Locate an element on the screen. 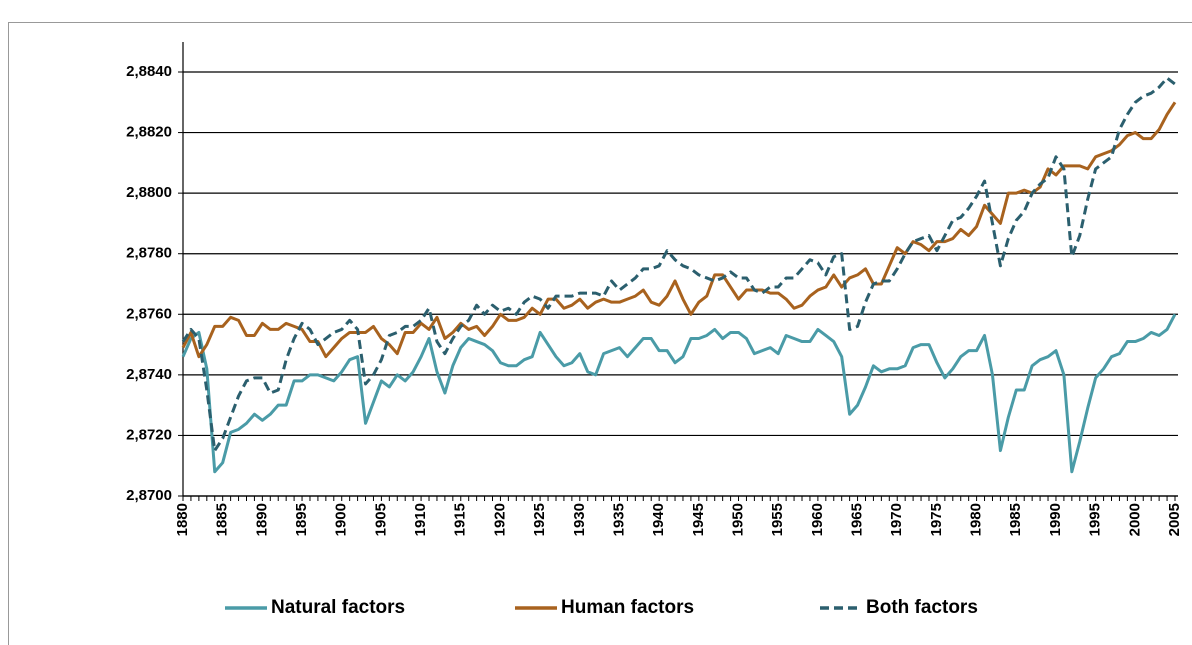  y-tick-label: 2,8720 is located at coordinates (149, 434).